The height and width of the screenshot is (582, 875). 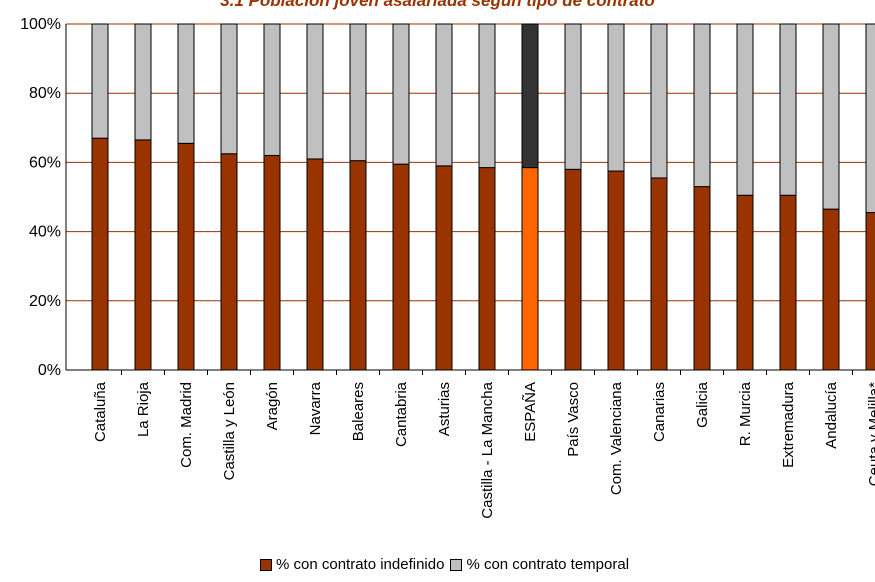 I want to click on x-tick-label: Ceuta y Melilla*, so click(x=870, y=434).